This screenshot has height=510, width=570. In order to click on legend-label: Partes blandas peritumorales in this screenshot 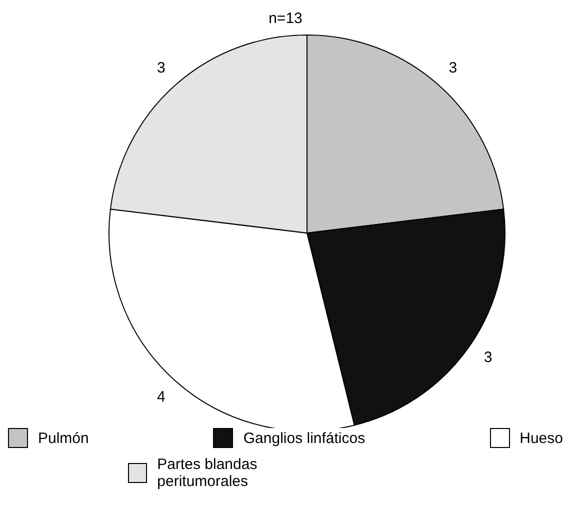, I will do `click(207, 473)`.